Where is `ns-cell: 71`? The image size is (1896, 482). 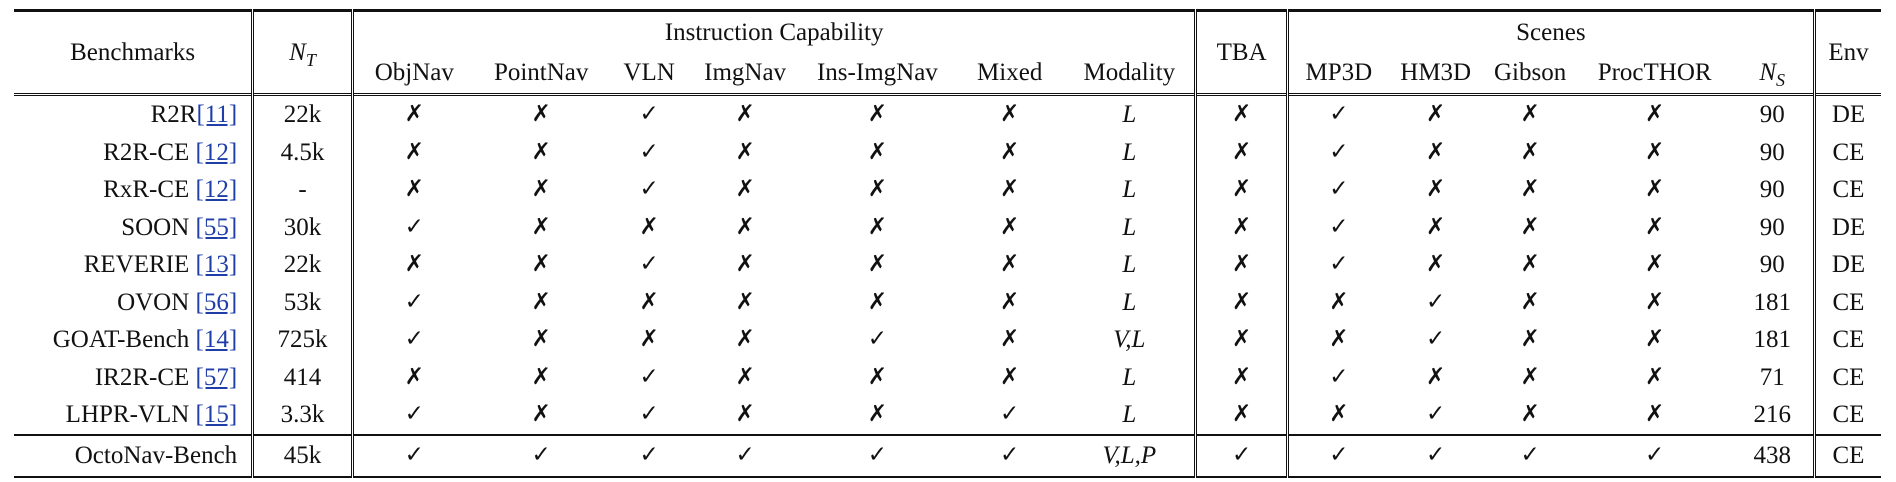
ns-cell: 71 is located at coordinates (1773, 377).